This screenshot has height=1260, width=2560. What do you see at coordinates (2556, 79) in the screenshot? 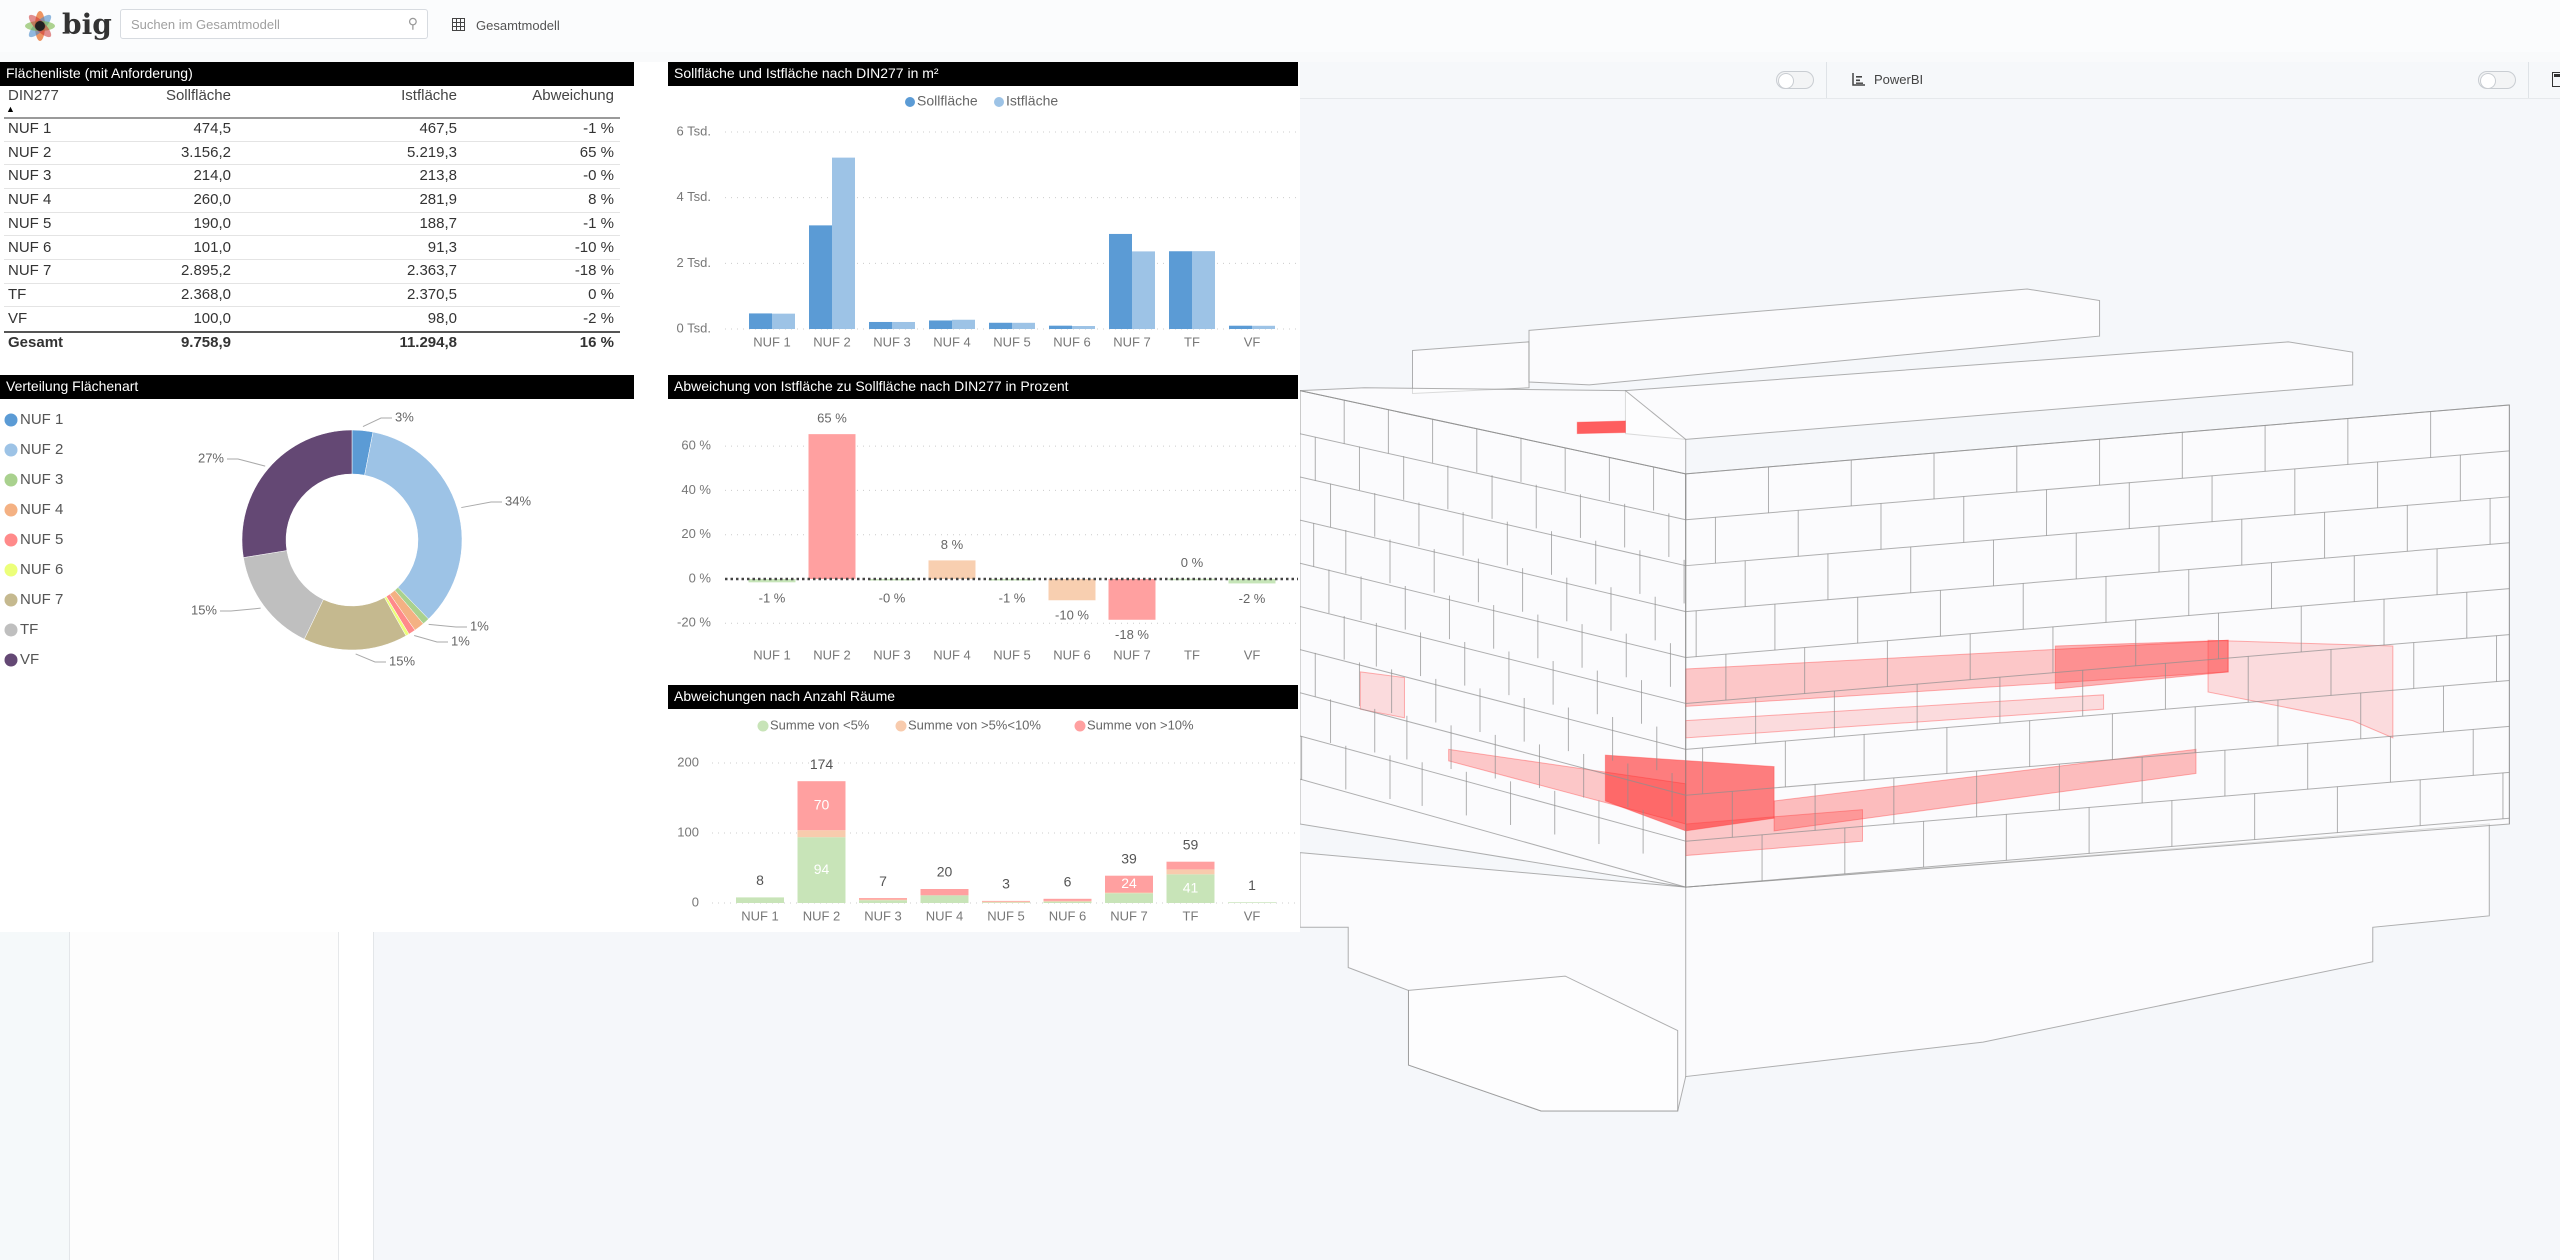
I see `calculator-icon` at bounding box center [2556, 79].